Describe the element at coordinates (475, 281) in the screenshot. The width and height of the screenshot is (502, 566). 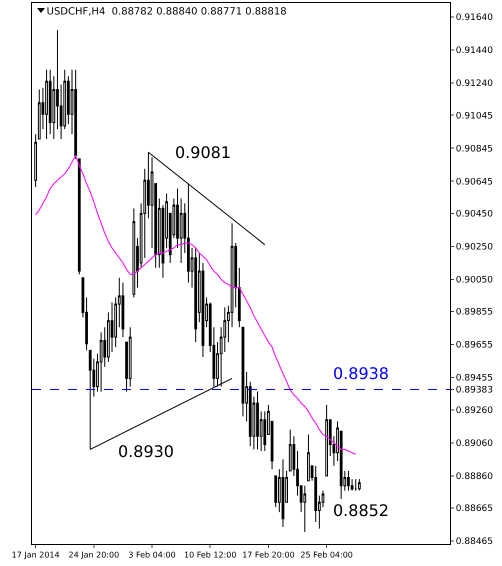
I see `y-tick-label: 0.90050` at that location.